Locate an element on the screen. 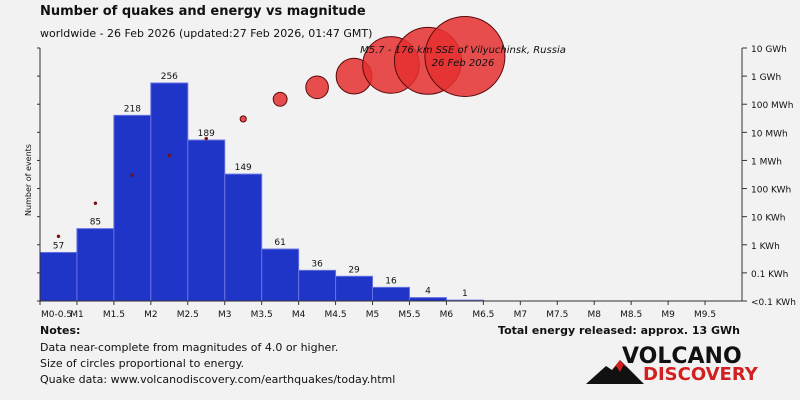 The height and width of the screenshot is (400, 800). x-axis-label: M9 is located at coordinates (668, 315).